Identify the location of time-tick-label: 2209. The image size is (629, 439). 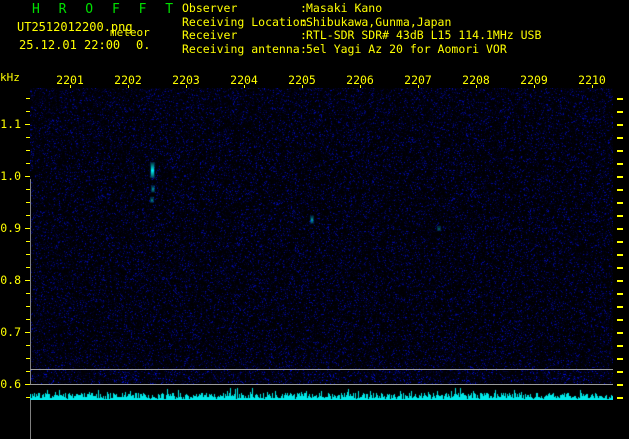
(534, 80).